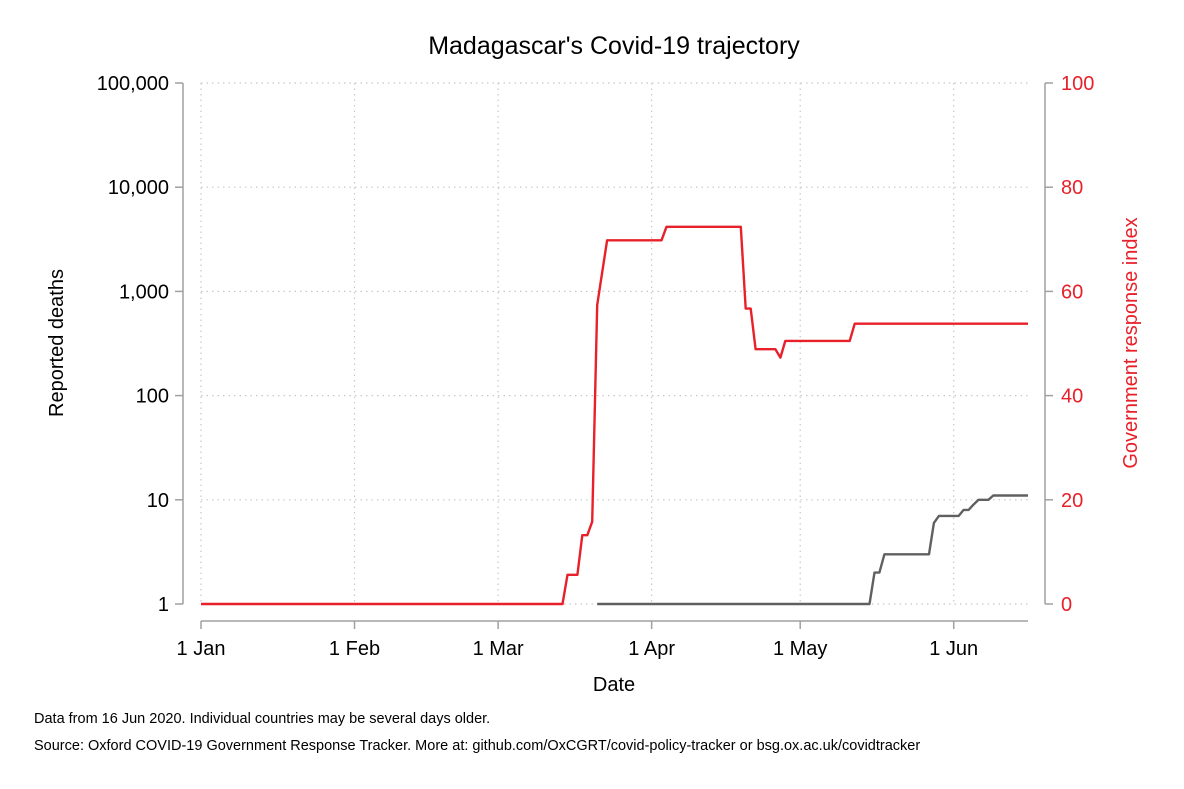 Image resolution: width=1184 pixels, height=789 pixels. I want to click on chart-title: Madagascar's Covid-19 trajectory, so click(614, 46).